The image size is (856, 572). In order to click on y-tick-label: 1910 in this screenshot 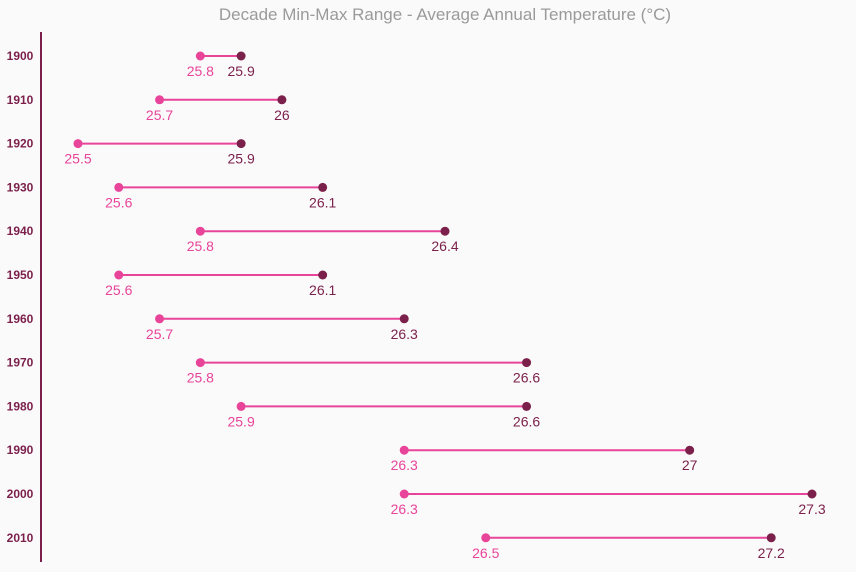, I will do `click(20, 100)`.